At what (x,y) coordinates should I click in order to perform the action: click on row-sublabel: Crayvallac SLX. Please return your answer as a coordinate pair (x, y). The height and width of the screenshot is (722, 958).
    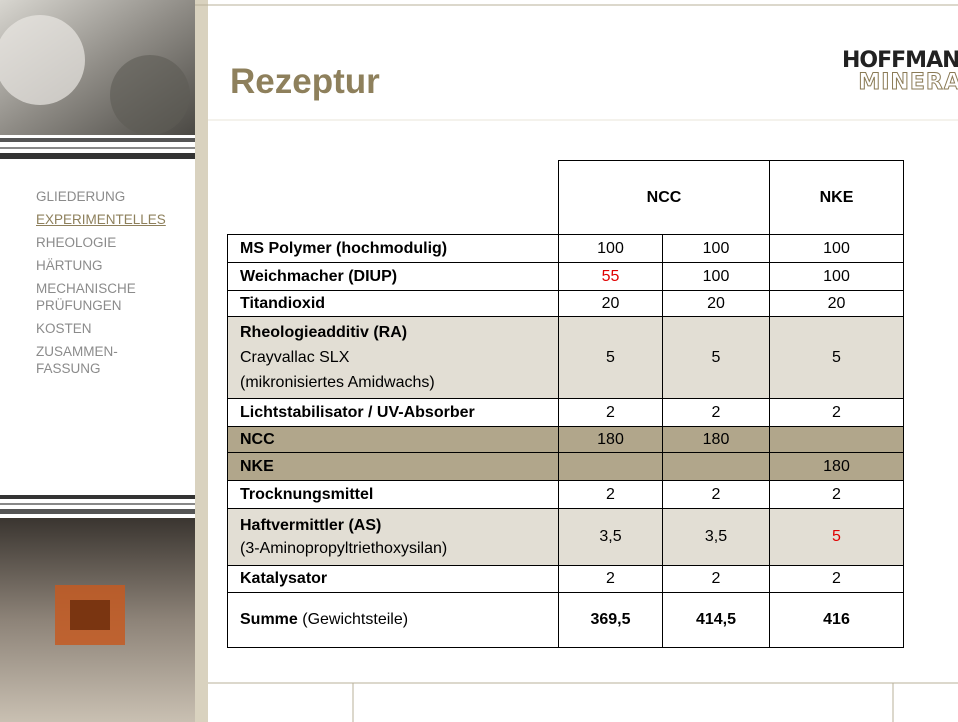
    Looking at the image, I should click on (295, 357).